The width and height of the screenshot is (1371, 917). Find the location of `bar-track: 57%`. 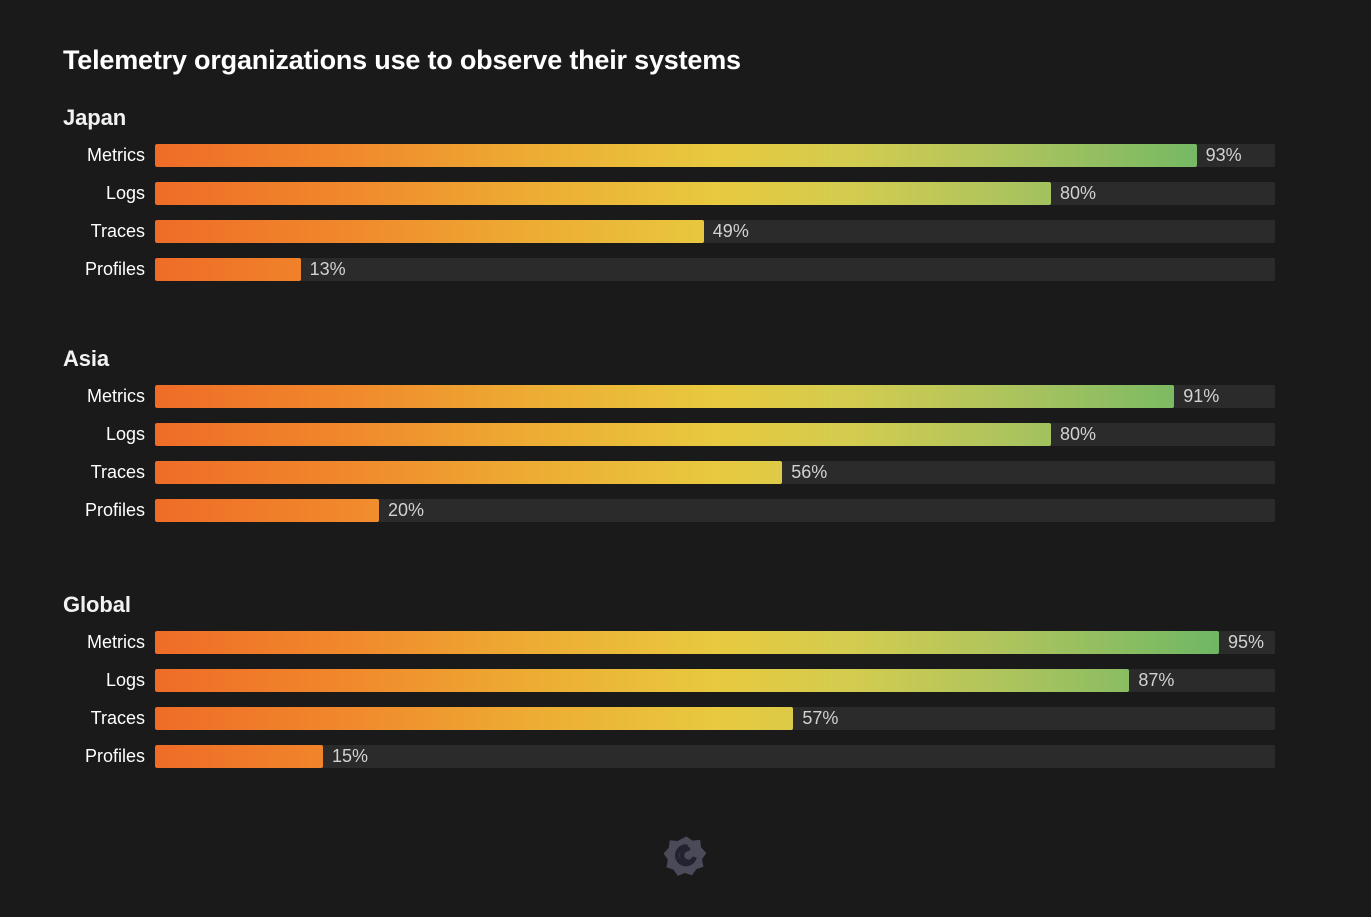

bar-track: 57% is located at coordinates (715, 718).